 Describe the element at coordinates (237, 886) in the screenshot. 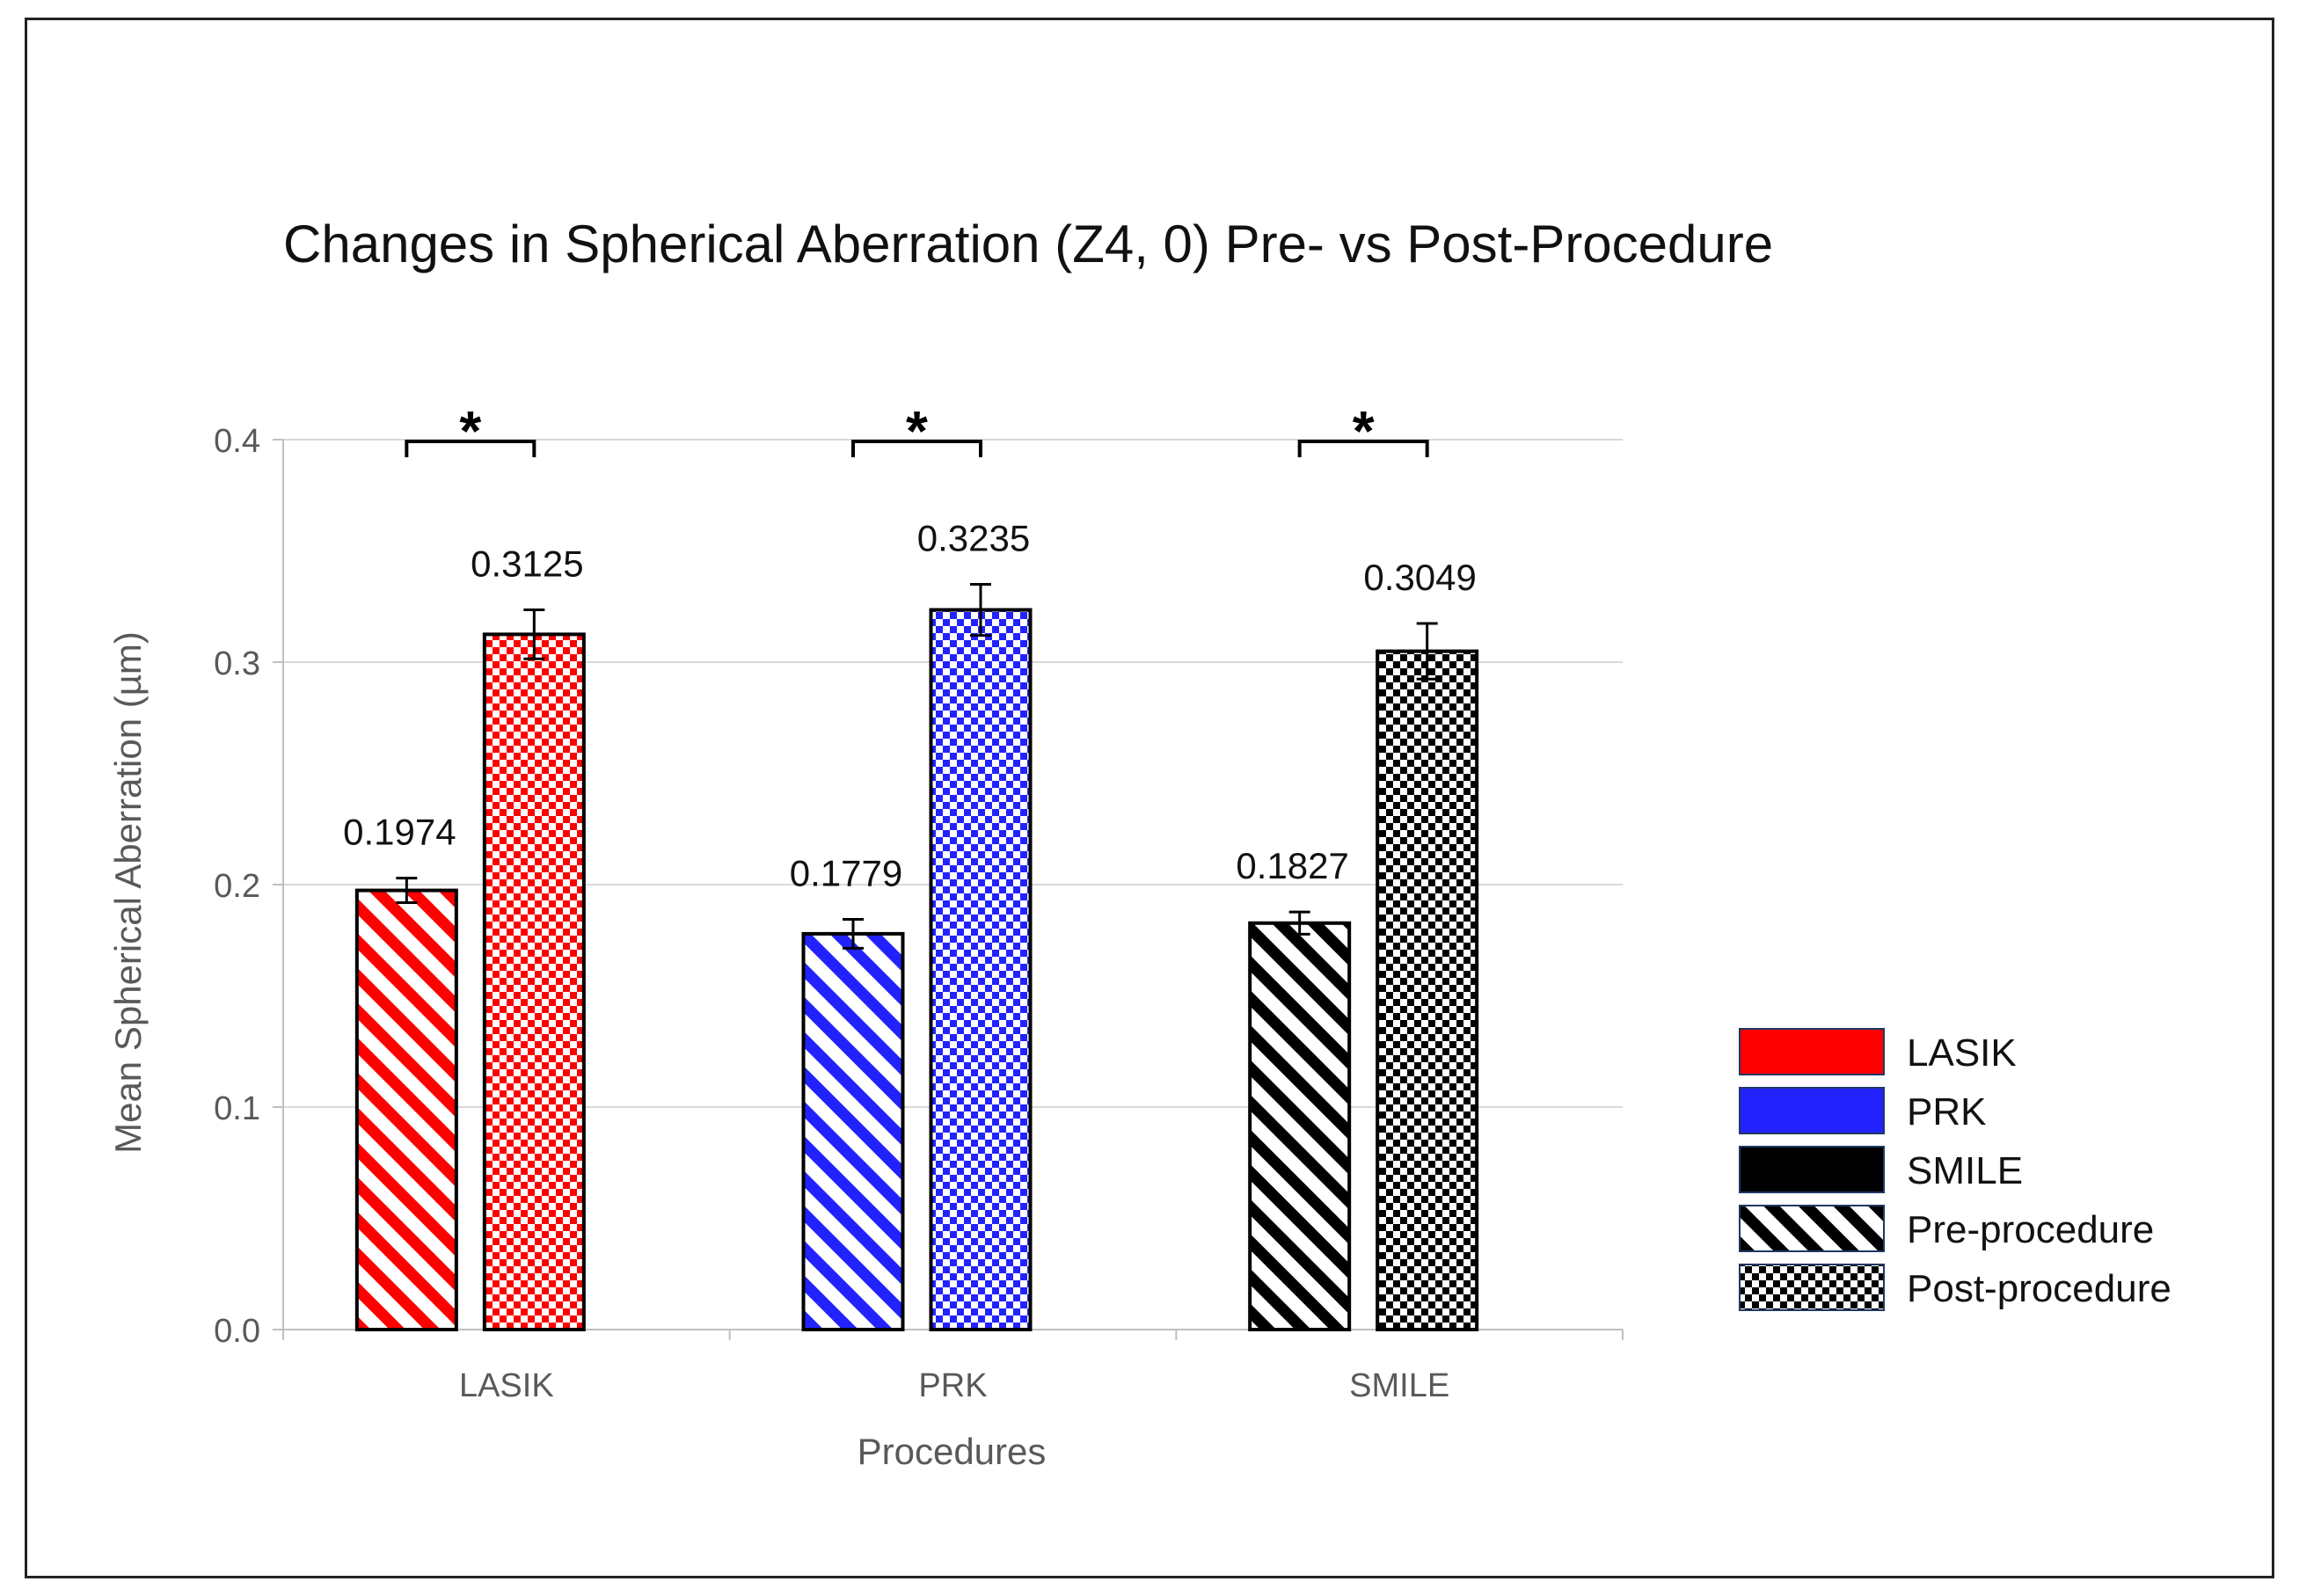

I see `y-tick-label: 0.2` at that location.